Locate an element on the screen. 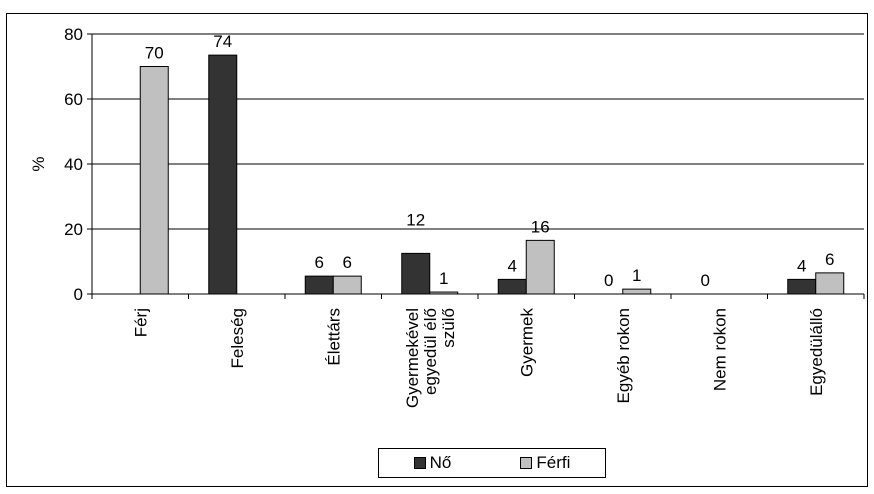  x-tick-label: Egyedülálló is located at coordinates (816, 352).